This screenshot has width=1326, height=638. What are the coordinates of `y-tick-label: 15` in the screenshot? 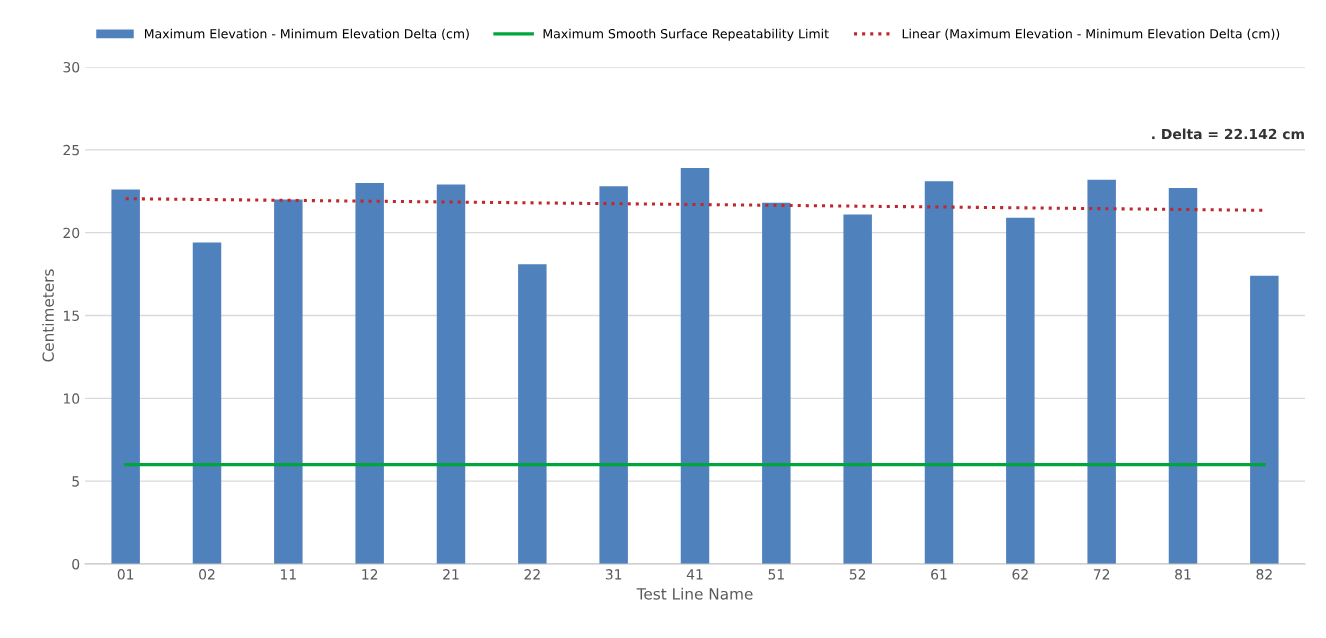 It's located at (71, 315).